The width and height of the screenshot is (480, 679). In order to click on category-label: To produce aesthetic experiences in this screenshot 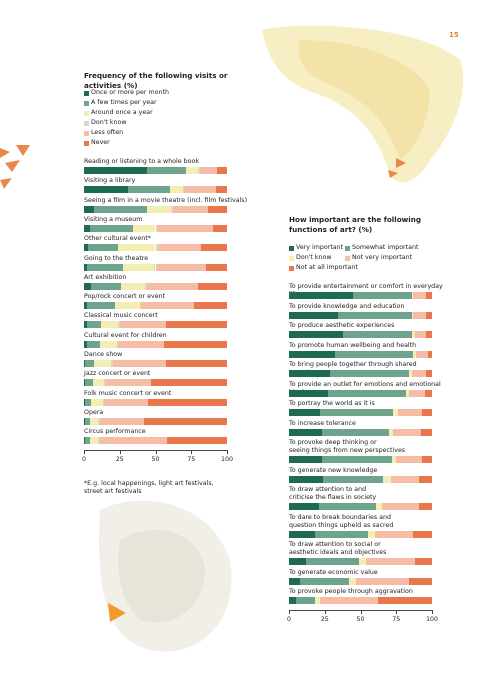, I will do `click(342, 325)`.